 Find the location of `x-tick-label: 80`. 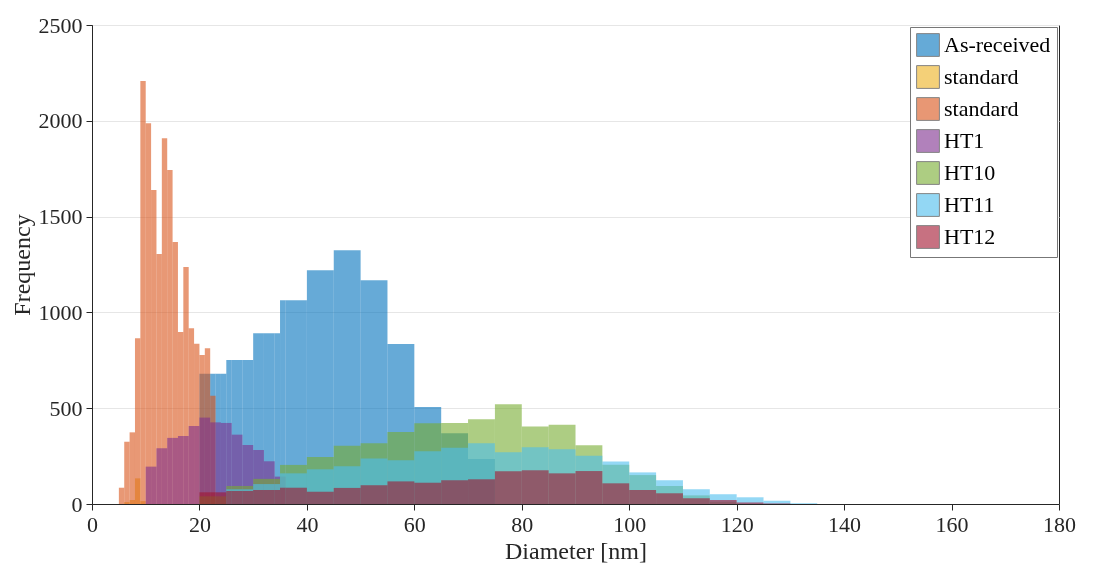

x-tick-label: 80 is located at coordinates (522, 524).